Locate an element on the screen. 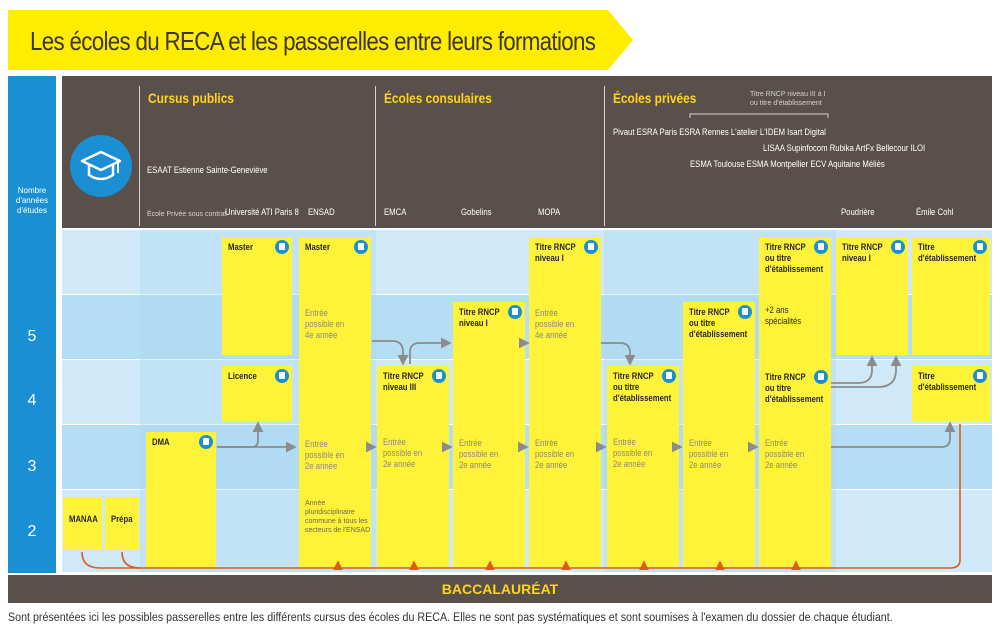  box-label: Prépa is located at coordinates (122, 519).